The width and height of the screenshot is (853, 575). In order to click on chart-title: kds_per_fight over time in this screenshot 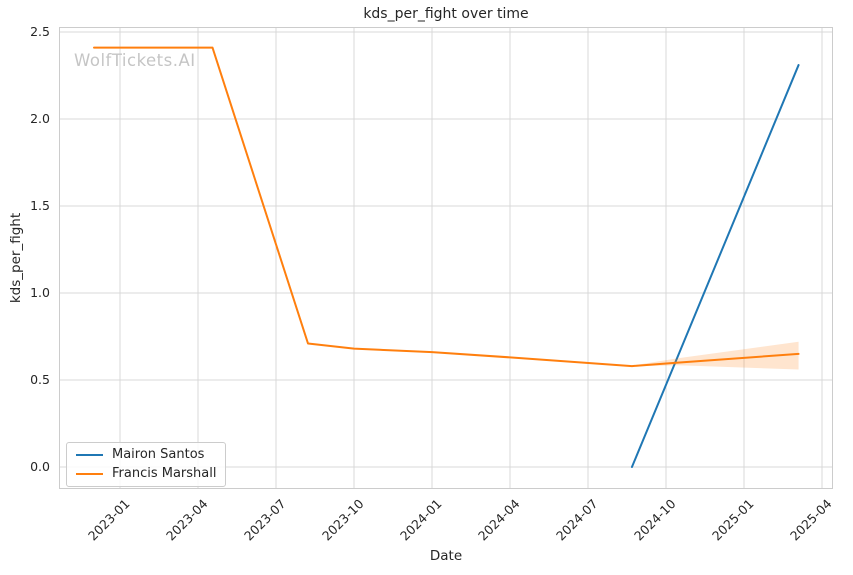, I will do `click(446, 14)`.